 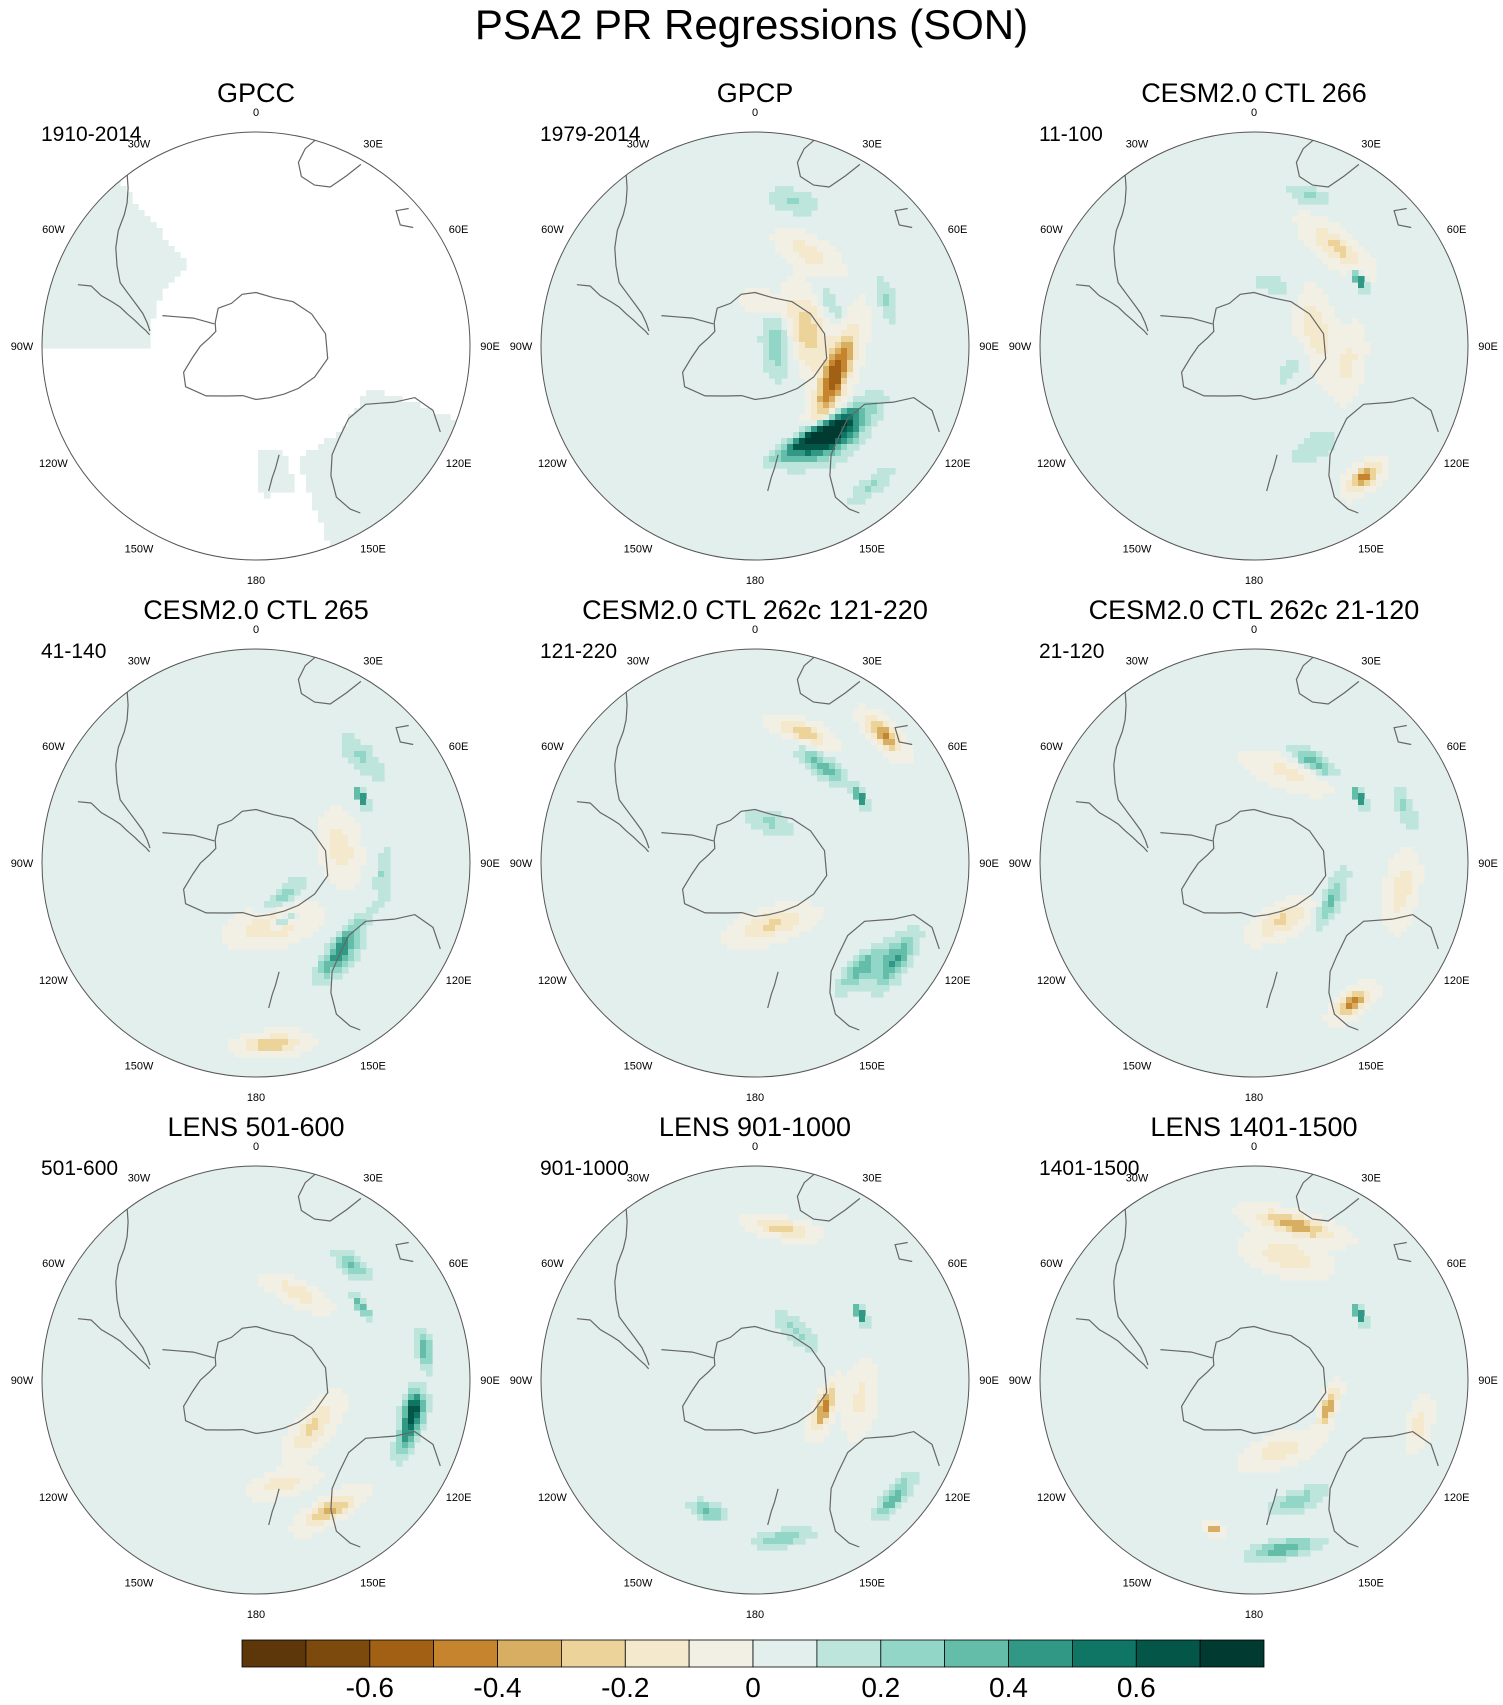 I want to click on panel-title: LENS 1401-1500, so click(x=1254, y=1127).